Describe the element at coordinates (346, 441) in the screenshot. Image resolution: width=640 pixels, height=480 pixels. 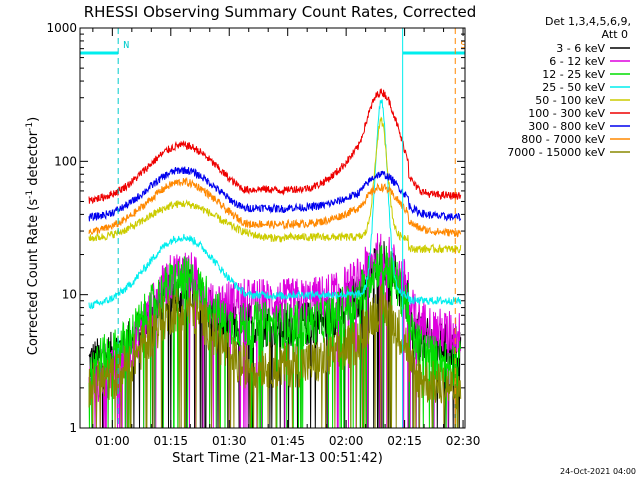
I see `x-tick-label-4: 02:00` at that location.